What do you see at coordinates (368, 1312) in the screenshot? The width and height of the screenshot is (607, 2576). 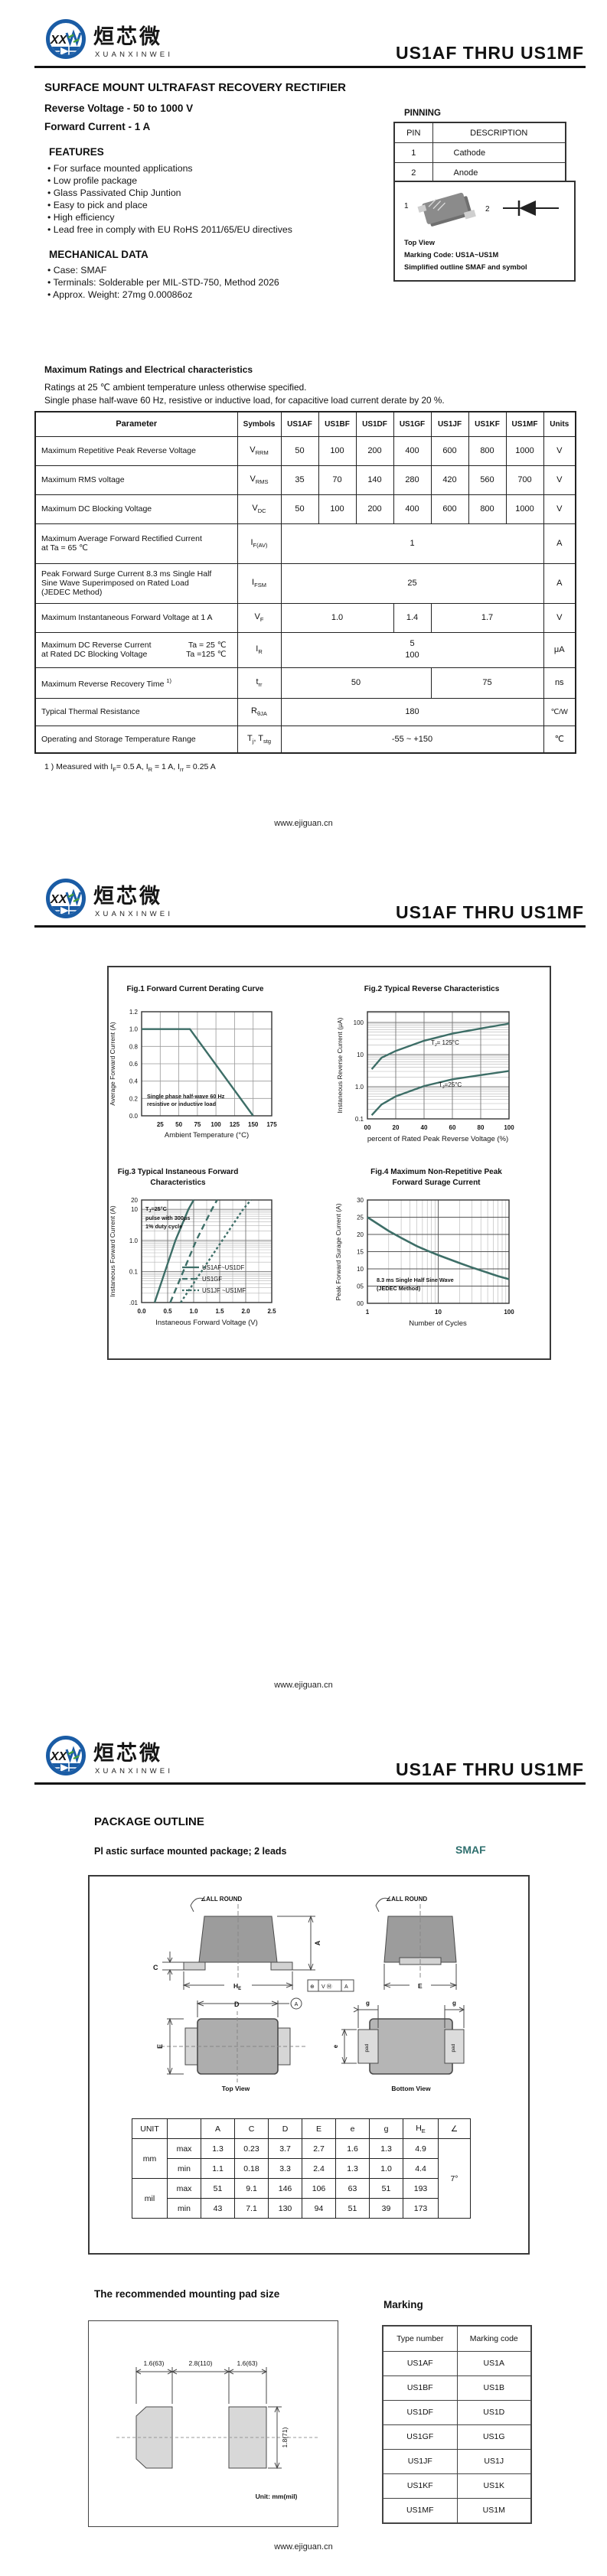 I see `svg-text: 1` at bounding box center [368, 1312].